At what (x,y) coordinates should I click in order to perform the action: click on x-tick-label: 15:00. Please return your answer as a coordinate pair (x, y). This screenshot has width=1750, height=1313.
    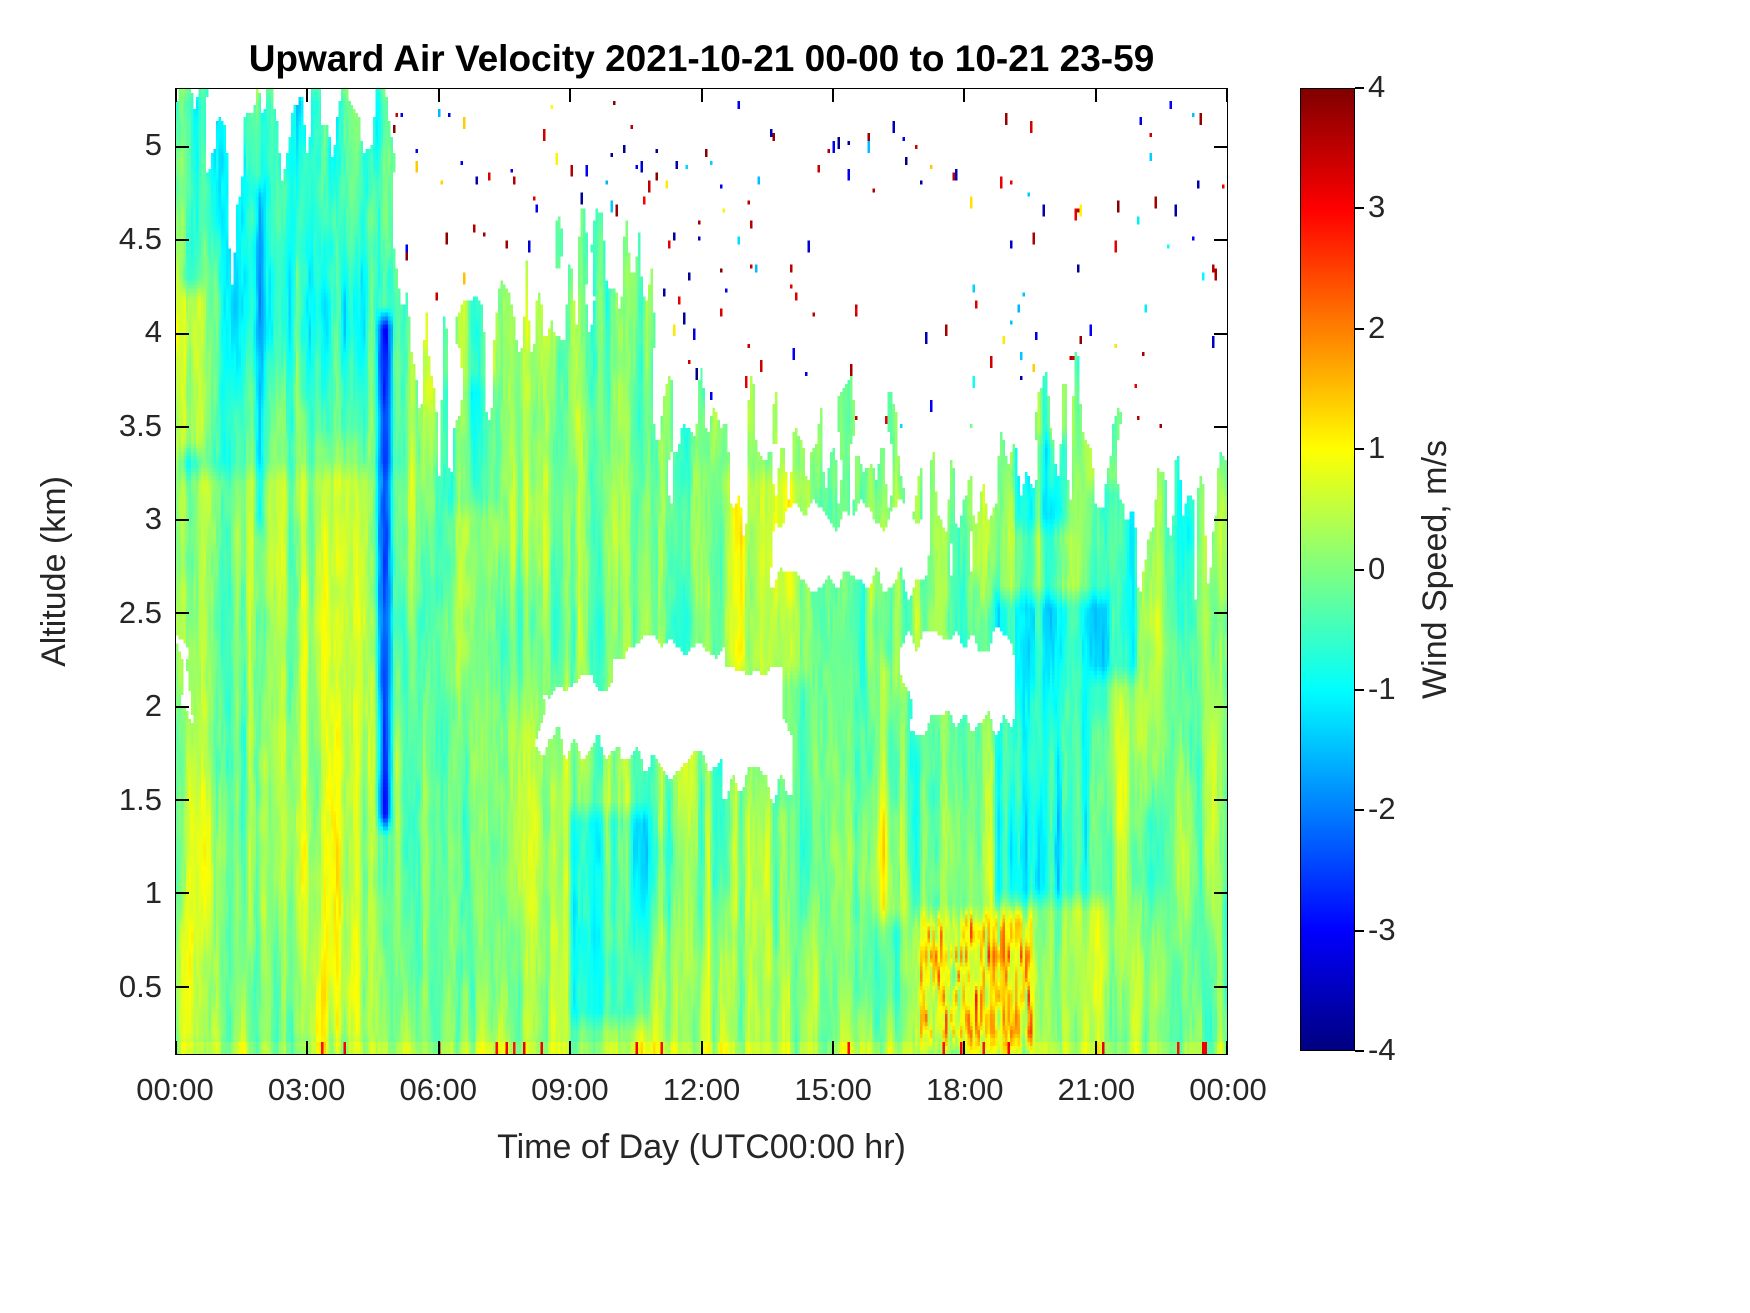
    Looking at the image, I should click on (833, 1089).